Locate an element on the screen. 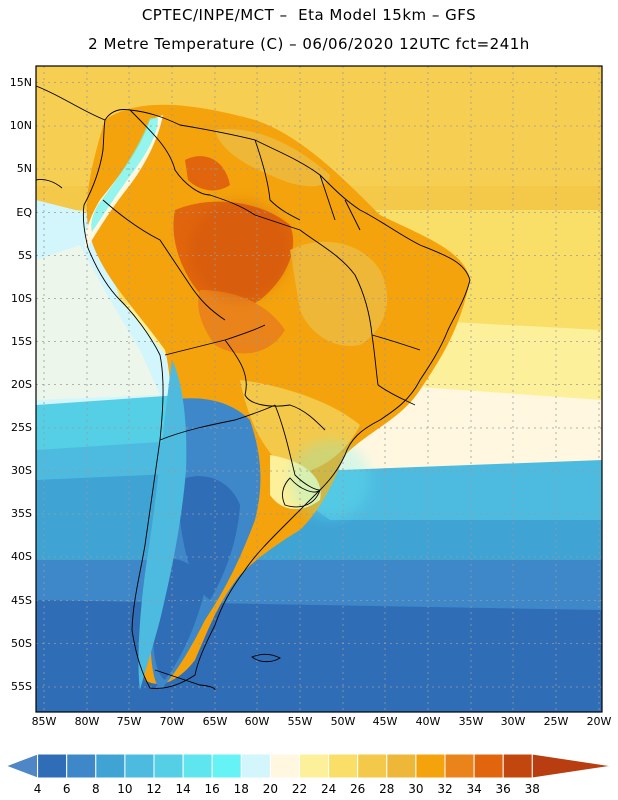 The height and width of the screenshot is (800, 618). colorbar-label: 12 is located at coordinates (154, 789).